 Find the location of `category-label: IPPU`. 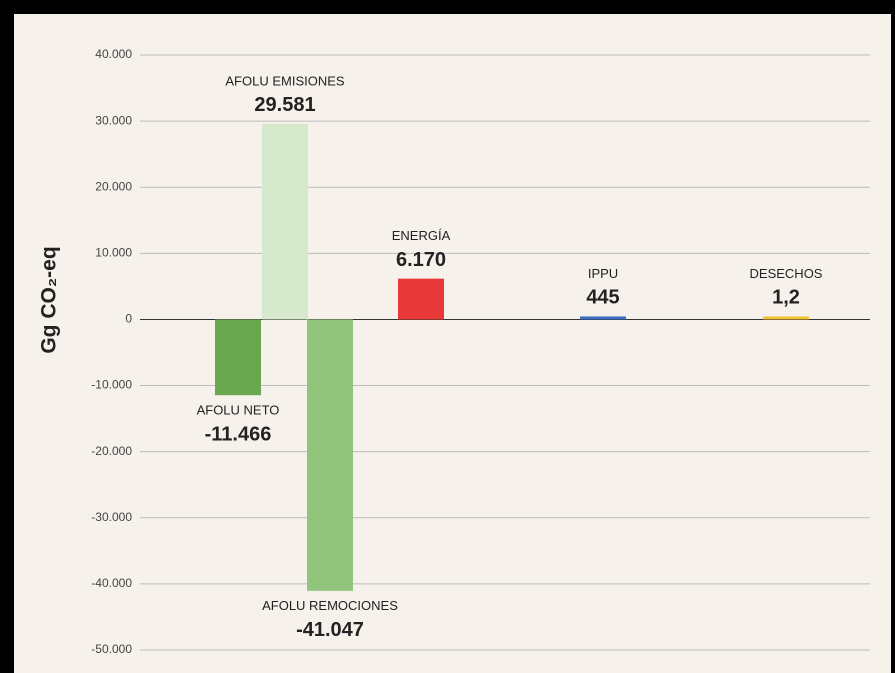

category-label: IPPU is located at coordinates (603, 273).